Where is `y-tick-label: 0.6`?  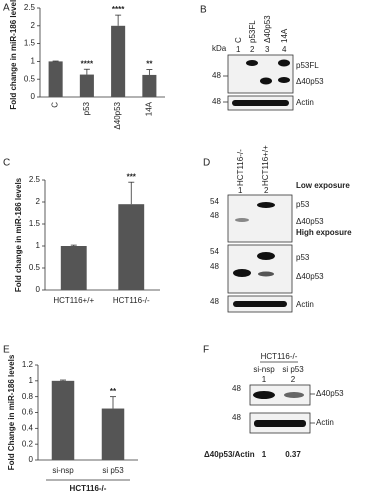
y-tick-label: 0.6 is located at coordinates (28, 412).